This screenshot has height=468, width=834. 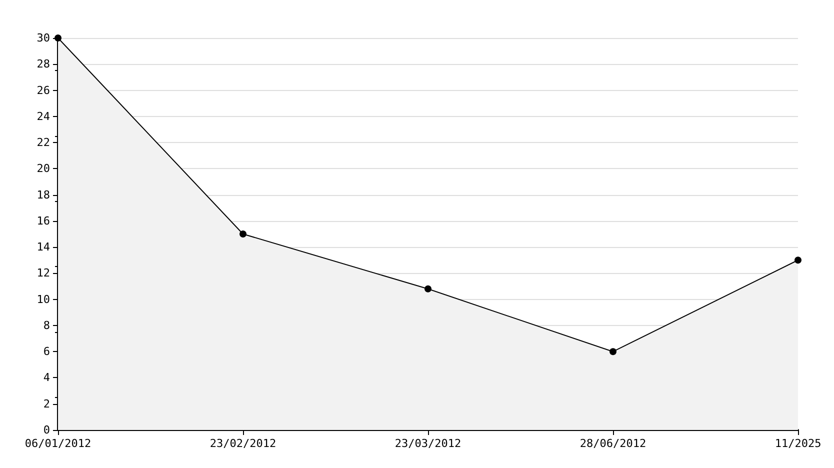 What do you see at coordinates (46, 377) in the screenshot?
I see `y-tick-label: 4` at bounding box center [46, 377].